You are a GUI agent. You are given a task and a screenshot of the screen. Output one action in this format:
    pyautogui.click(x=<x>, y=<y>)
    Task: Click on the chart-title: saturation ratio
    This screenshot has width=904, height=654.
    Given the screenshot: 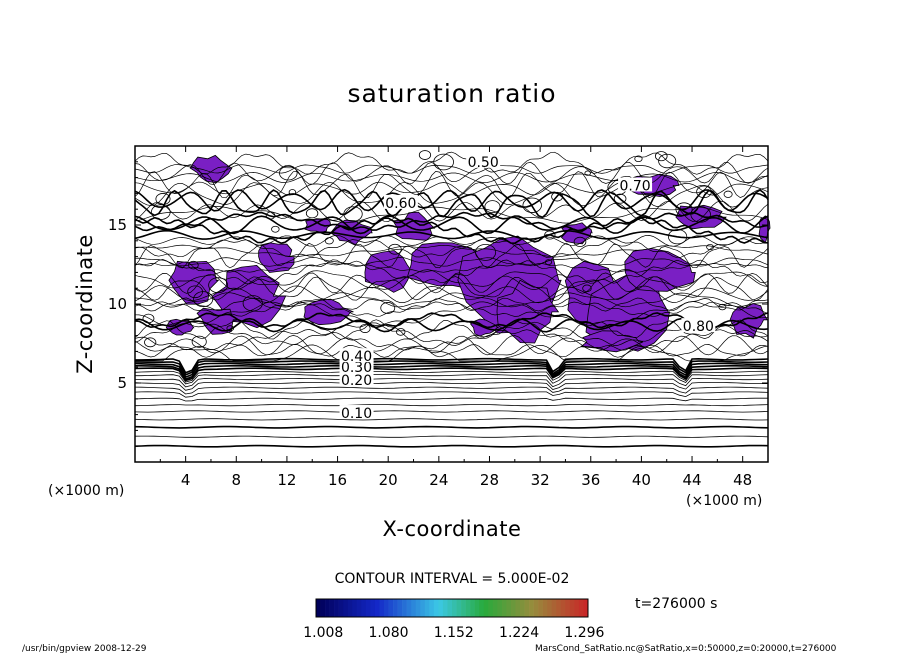 What is the action you would take?
    pyautogui.click(x=451, y=93)
    